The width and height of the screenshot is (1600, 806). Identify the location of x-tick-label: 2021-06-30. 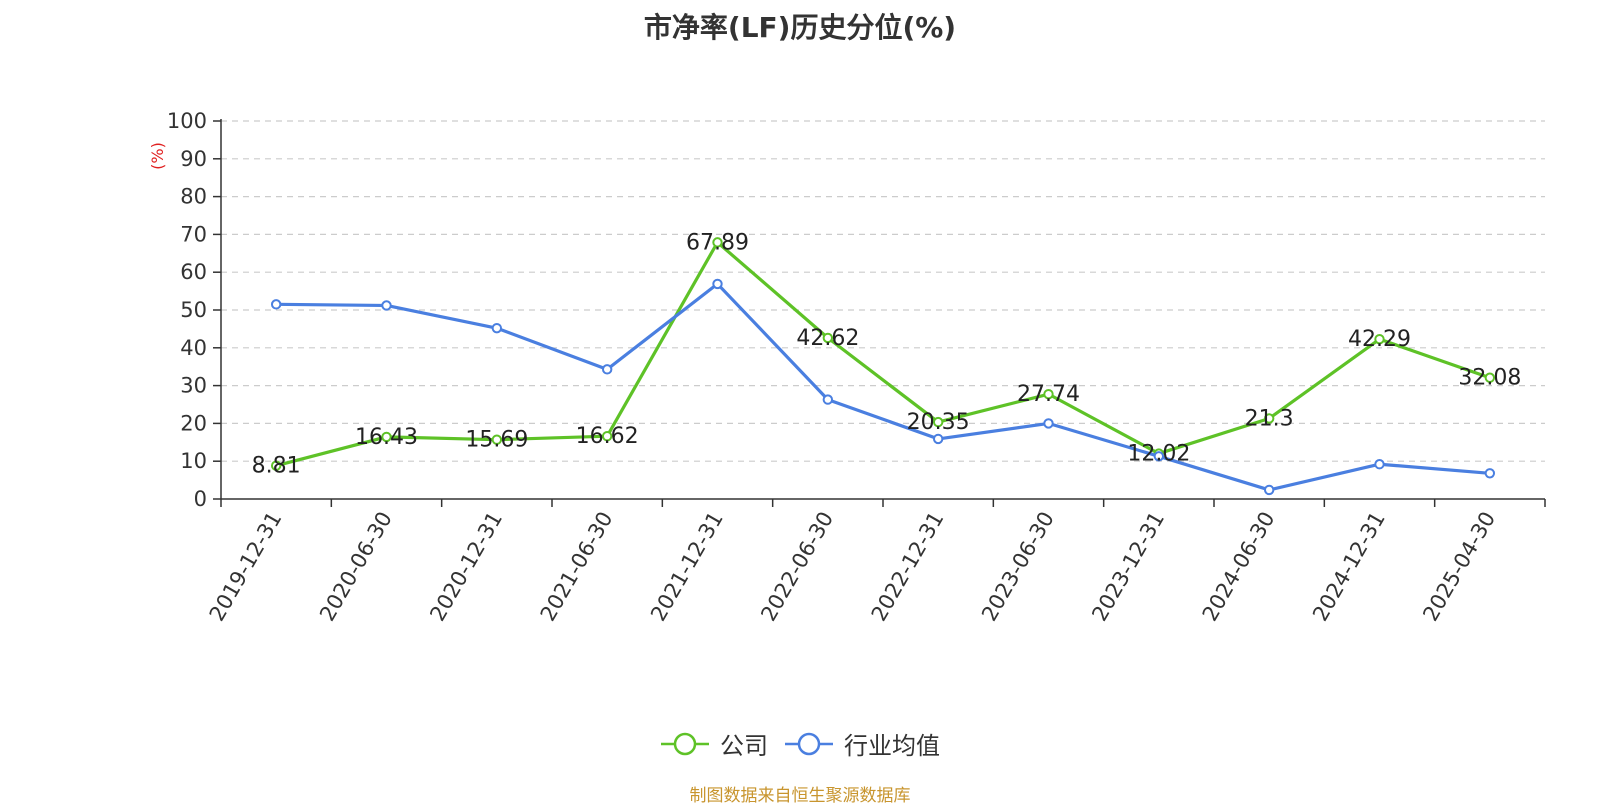
(577, 567).